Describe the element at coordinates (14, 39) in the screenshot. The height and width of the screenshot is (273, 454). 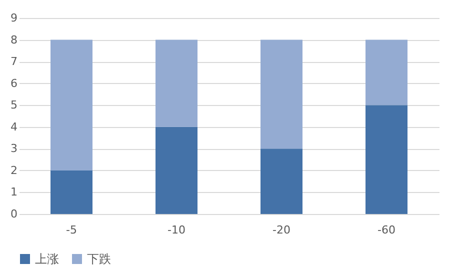
I see `y-tick-label: 8` at that location.